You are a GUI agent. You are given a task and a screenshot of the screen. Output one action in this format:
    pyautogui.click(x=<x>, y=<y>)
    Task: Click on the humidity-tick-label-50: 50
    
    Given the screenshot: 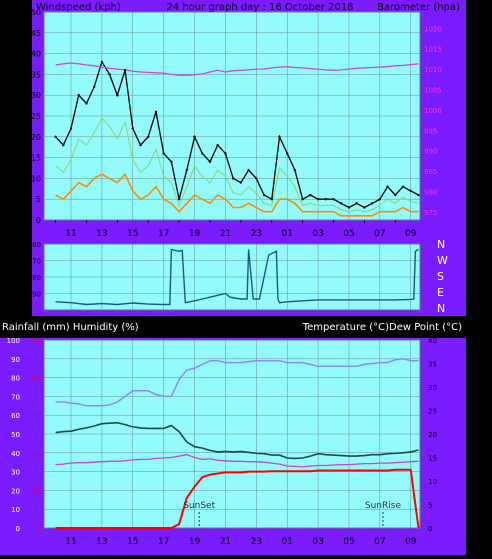 What is the action you would take?
    pyautogui.click(x=15, y=435)
    